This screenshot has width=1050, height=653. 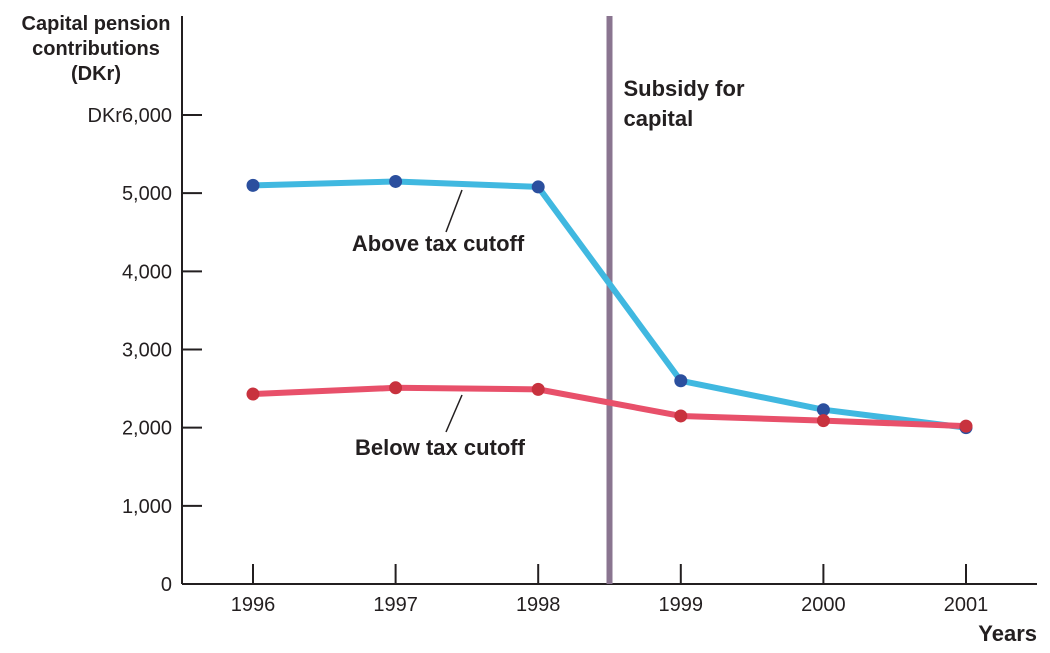 I want to click on y-axis-title-line: (DKr), so click(x=96, y=74).